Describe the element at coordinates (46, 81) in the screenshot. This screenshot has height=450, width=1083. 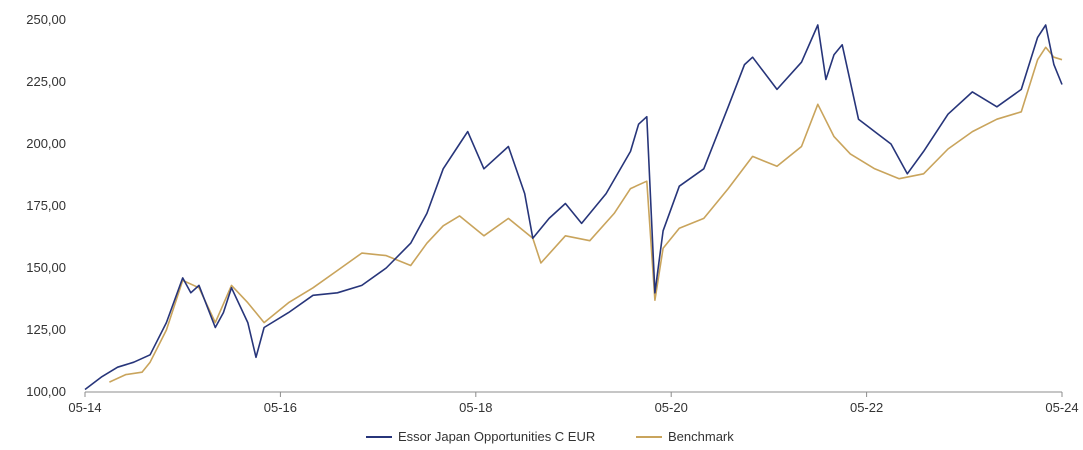
I see `y-tick-label: 225,00` at that location.